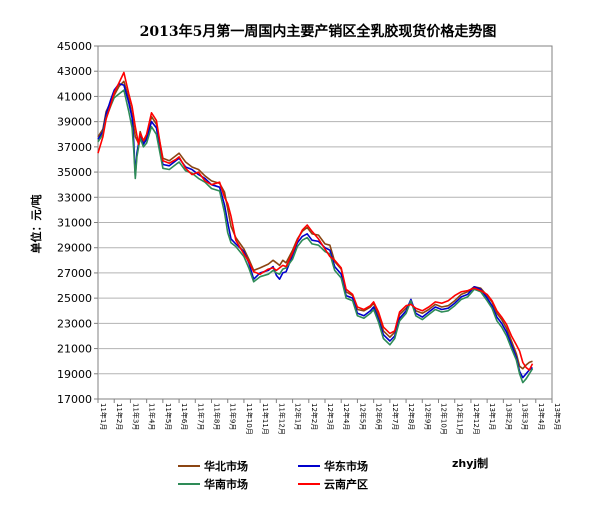 This screenshot has height=505, width=608. Describe the element at coordinates (318, 31) in the screenshot. I see `chart-title: 2013年5月第一周国内主要产销区全乳胶现货价格走势图` at that location.